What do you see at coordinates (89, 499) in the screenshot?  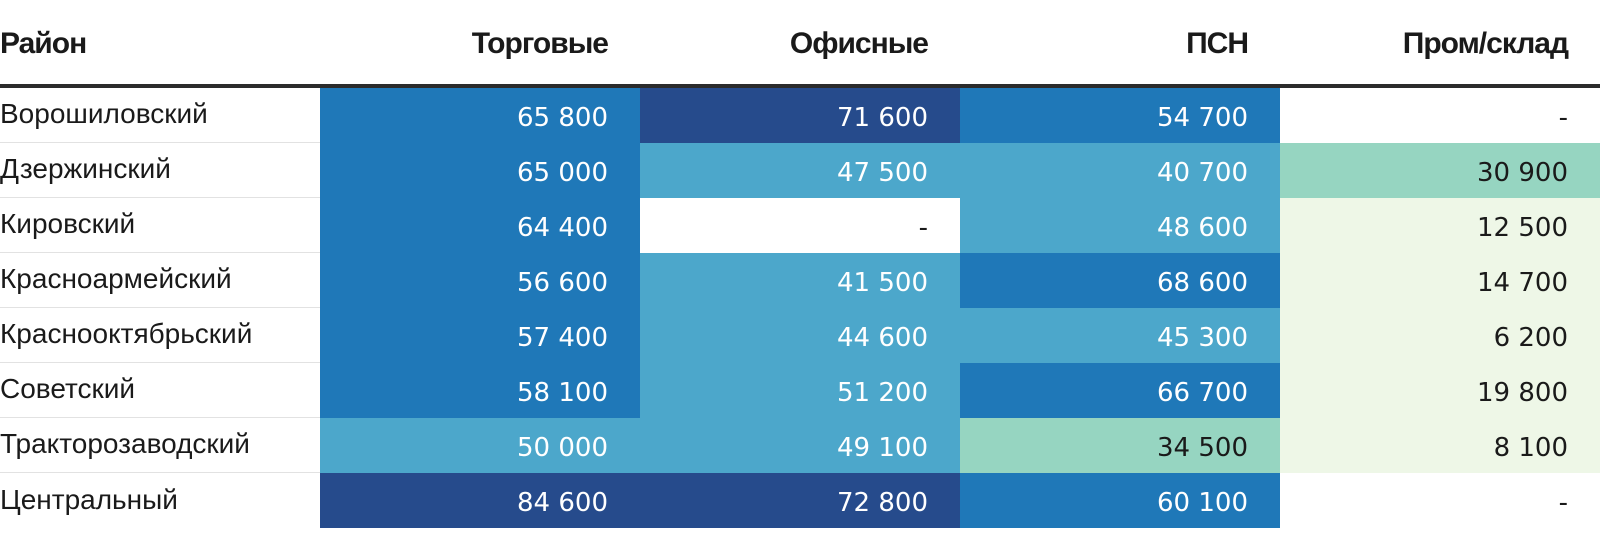 I see `district-name-cell: Центральный` at bounding box center [89, 499].